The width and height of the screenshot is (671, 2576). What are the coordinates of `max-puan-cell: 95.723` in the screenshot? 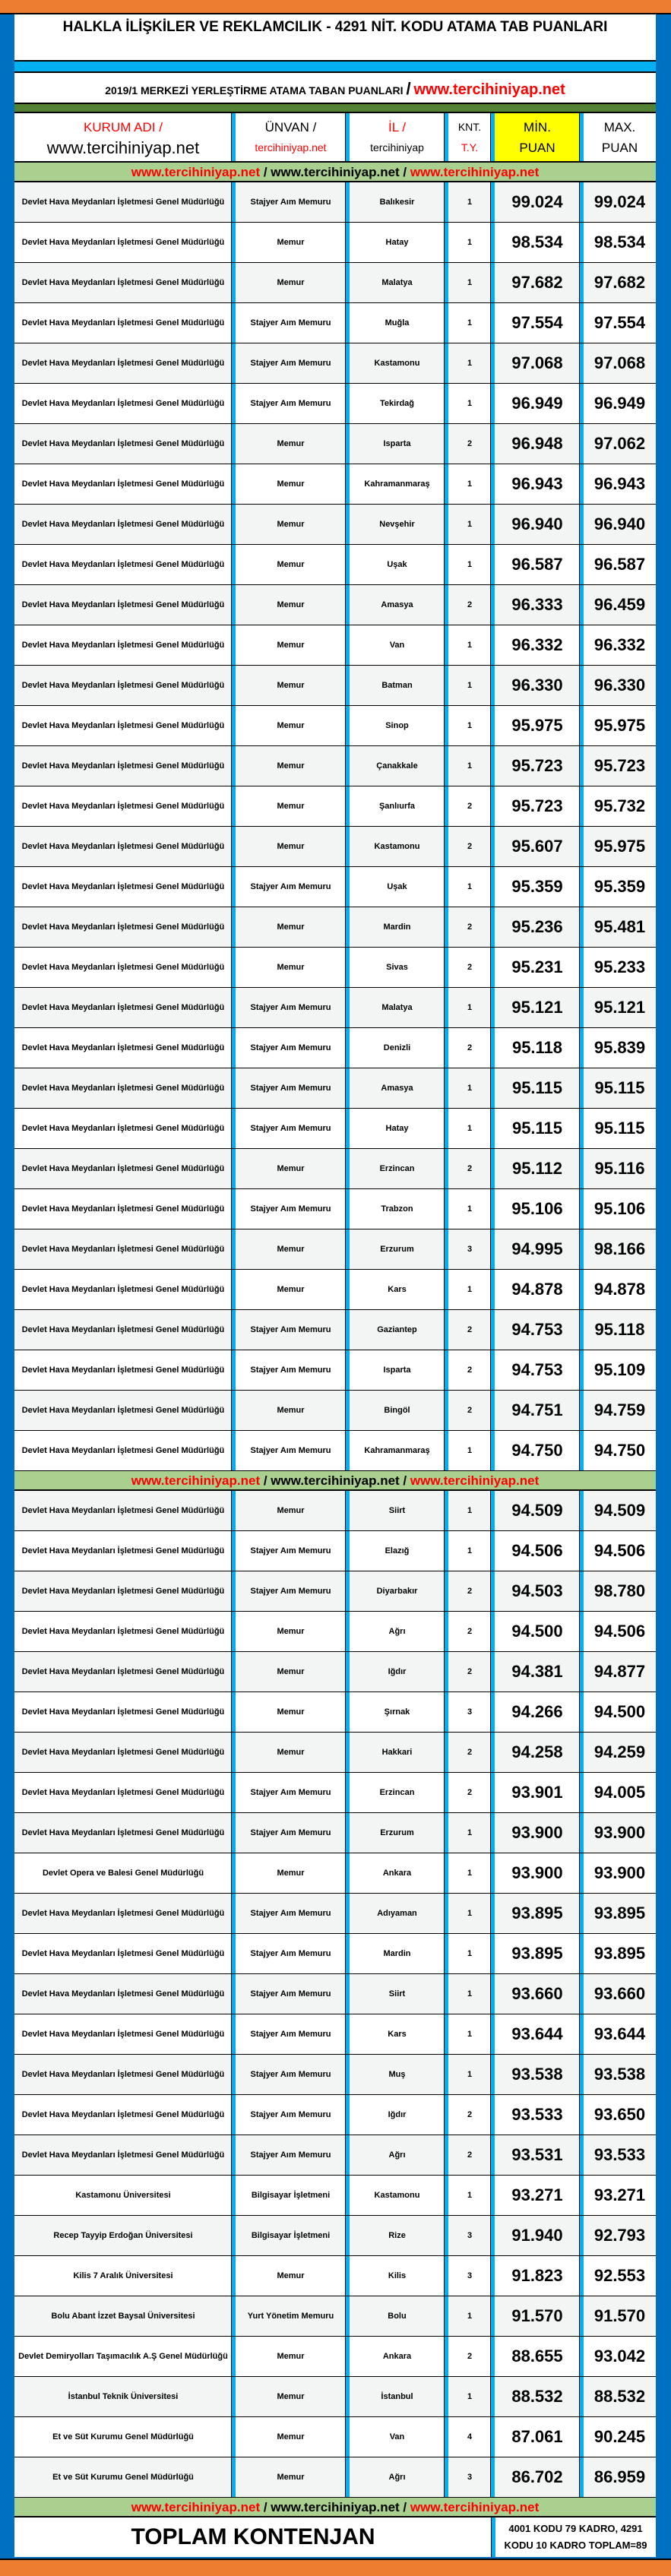 It's located at (619, 765).